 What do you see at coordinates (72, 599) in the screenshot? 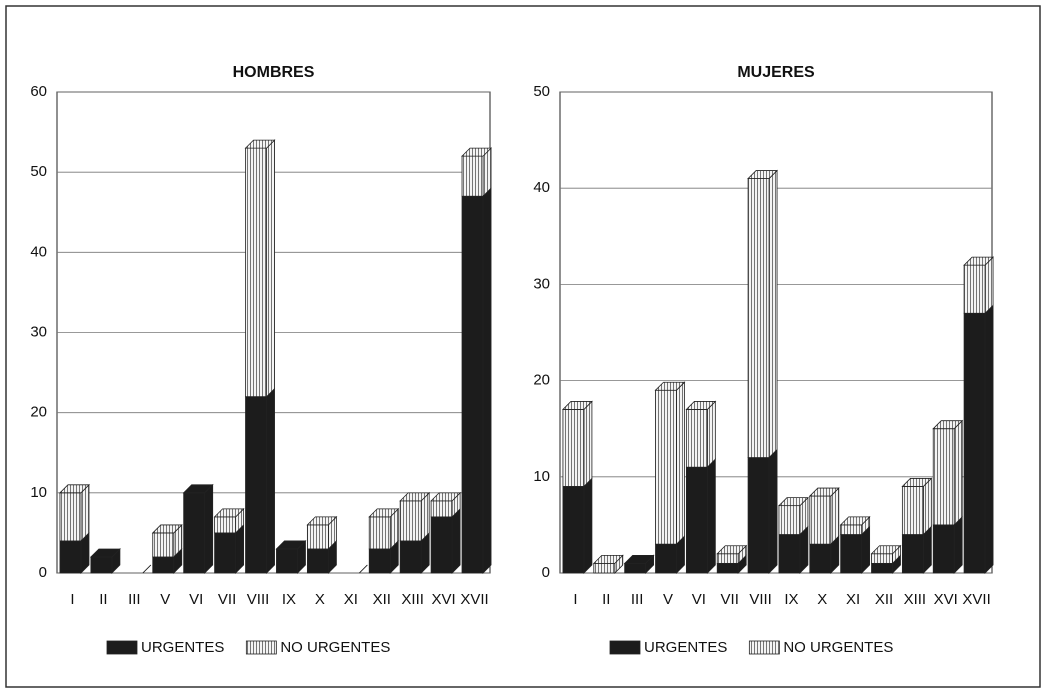
I see `x-tick-label: I` at bounding box center [72, 599].